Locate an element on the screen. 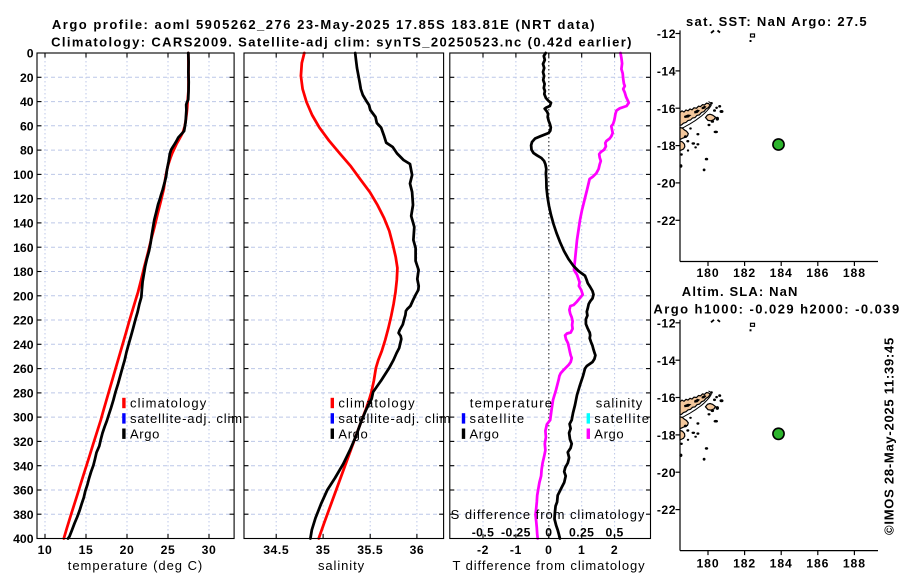  svg-text: 30 is located at coordinates (209, 550).